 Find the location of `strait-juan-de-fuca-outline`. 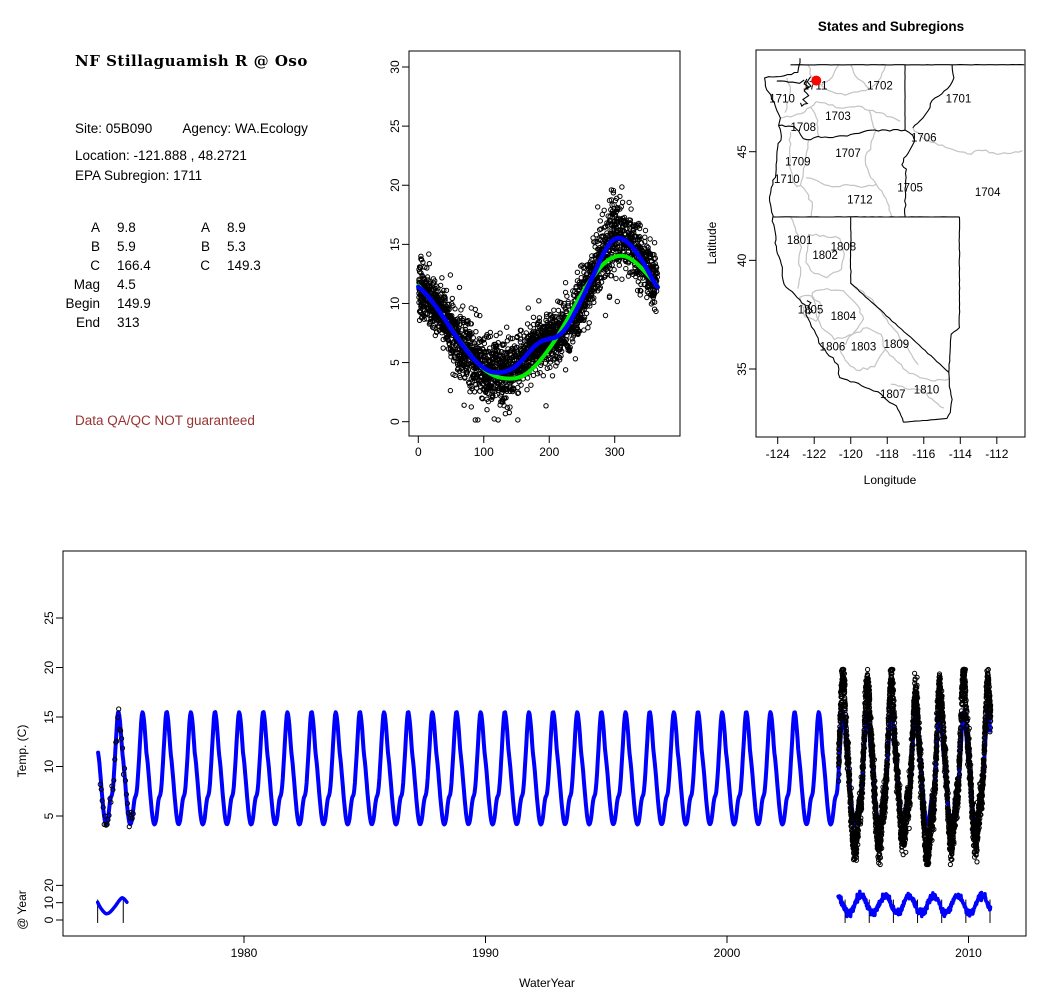

strait-juan-de-fuca-outline is located at coordinates (790, 81).